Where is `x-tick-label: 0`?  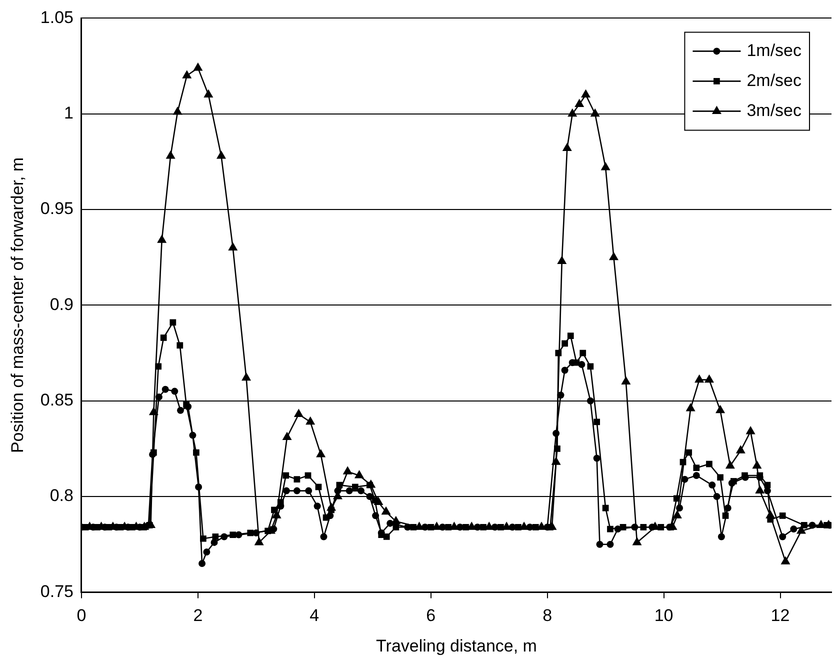
x-tick-label: 0 is located at coordinates (81, 616).